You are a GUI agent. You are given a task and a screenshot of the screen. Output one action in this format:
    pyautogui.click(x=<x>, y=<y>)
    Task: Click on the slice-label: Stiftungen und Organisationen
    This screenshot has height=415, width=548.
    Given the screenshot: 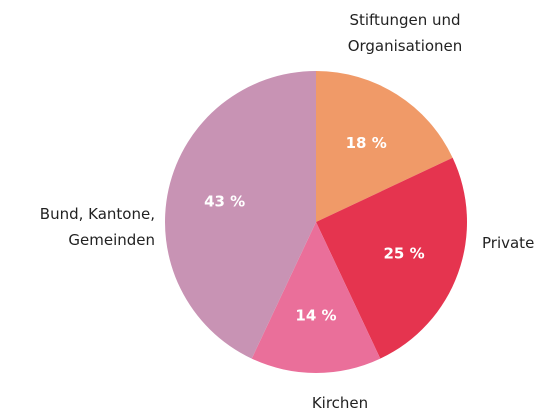 What is the action you would take?
    pyautogui.click(x=405, y=33)
    